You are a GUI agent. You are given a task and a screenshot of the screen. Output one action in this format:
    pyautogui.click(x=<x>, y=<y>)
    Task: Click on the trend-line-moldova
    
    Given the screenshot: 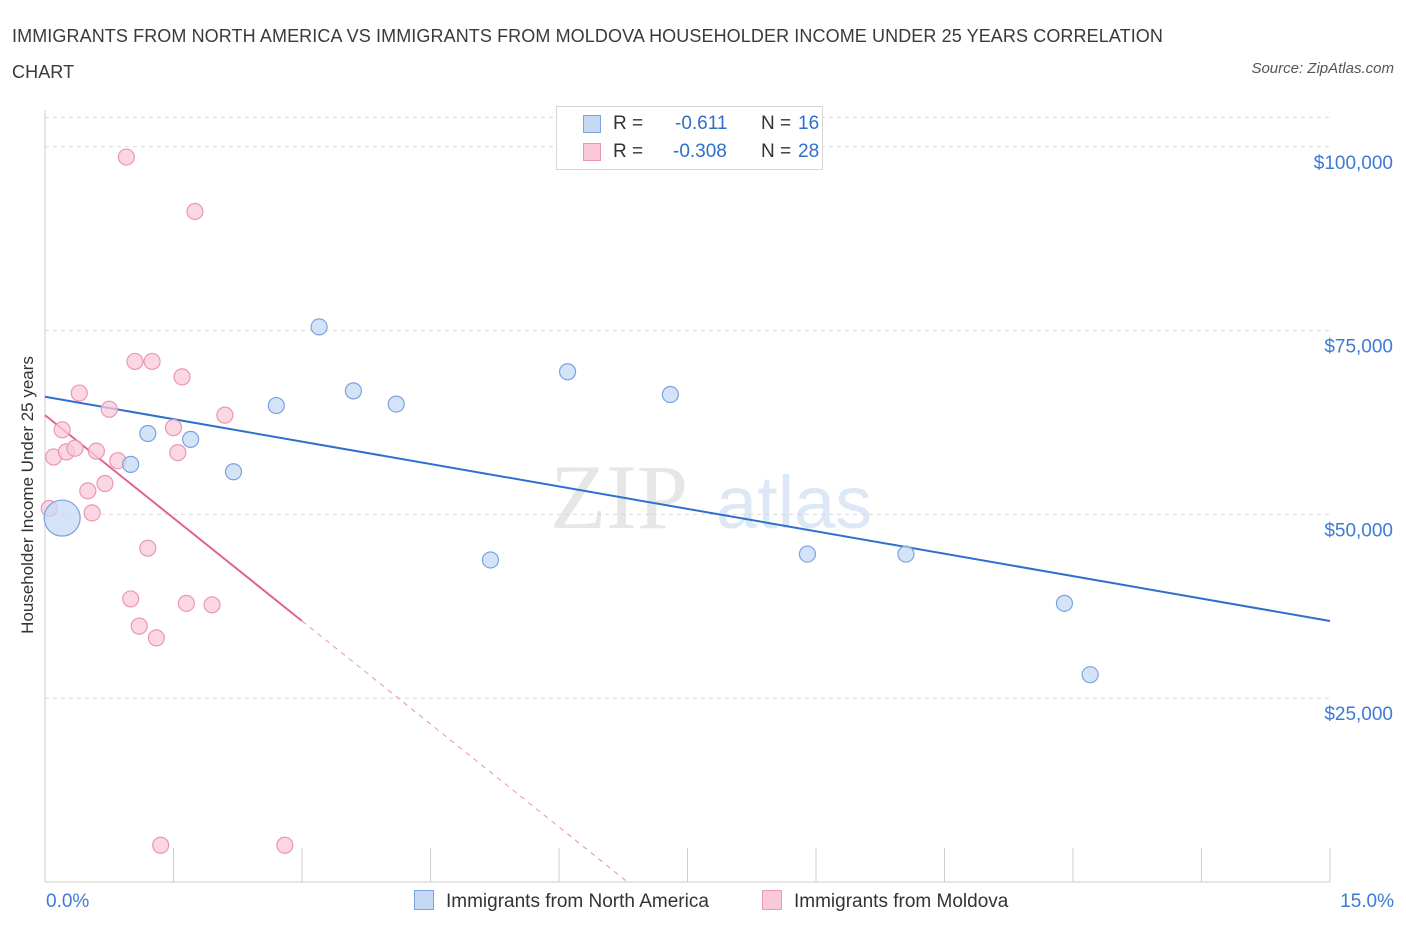 What is the action you would take?
    pyautogui.click(x=173, y=518)
    